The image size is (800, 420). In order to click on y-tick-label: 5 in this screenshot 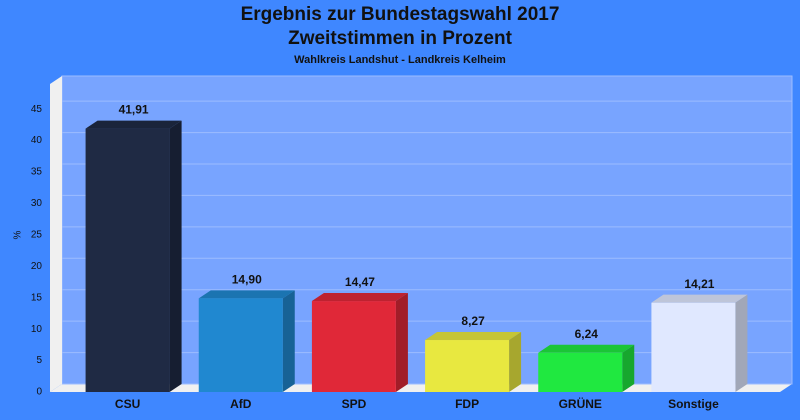, I will do `click(39, 360)`.